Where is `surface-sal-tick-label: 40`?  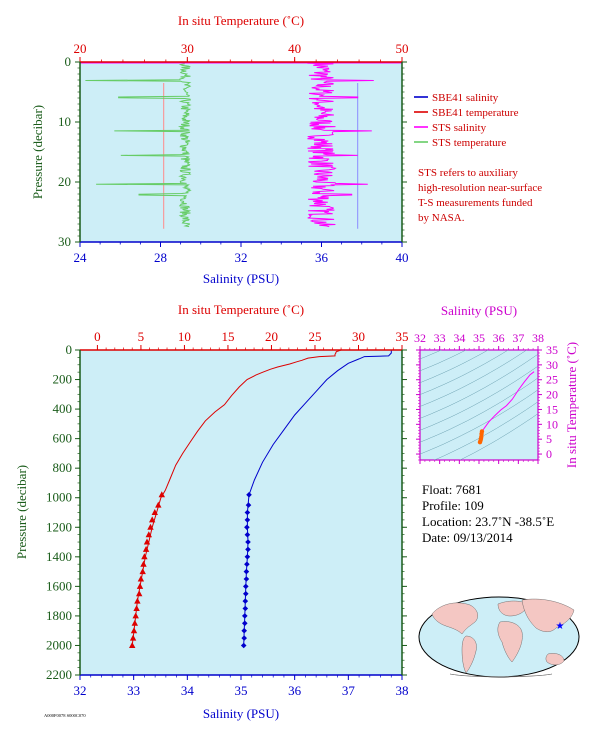 surface-sal-tick-label: 40 is located at coordinates (402, 257).